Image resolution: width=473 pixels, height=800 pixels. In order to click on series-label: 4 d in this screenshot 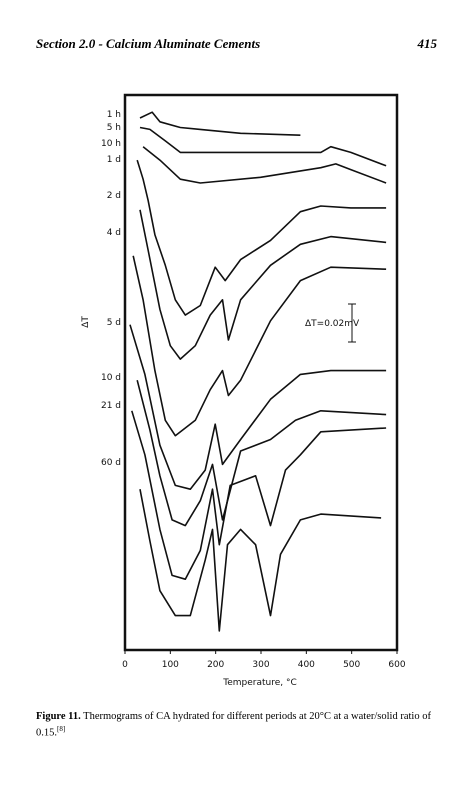, I will do `click(114, 233)`.